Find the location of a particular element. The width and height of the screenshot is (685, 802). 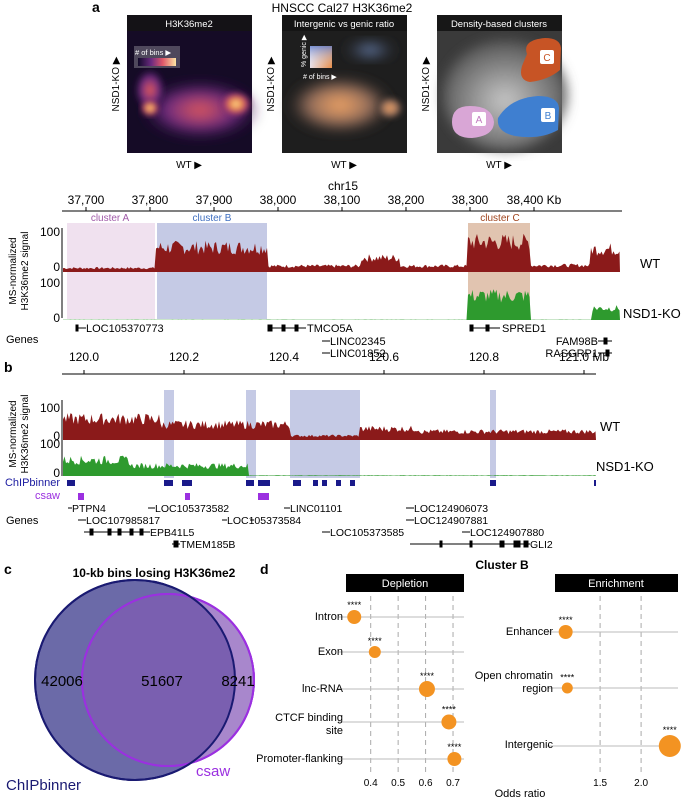

gene-label: EPB41L5 is located at coordinates (172, 533).